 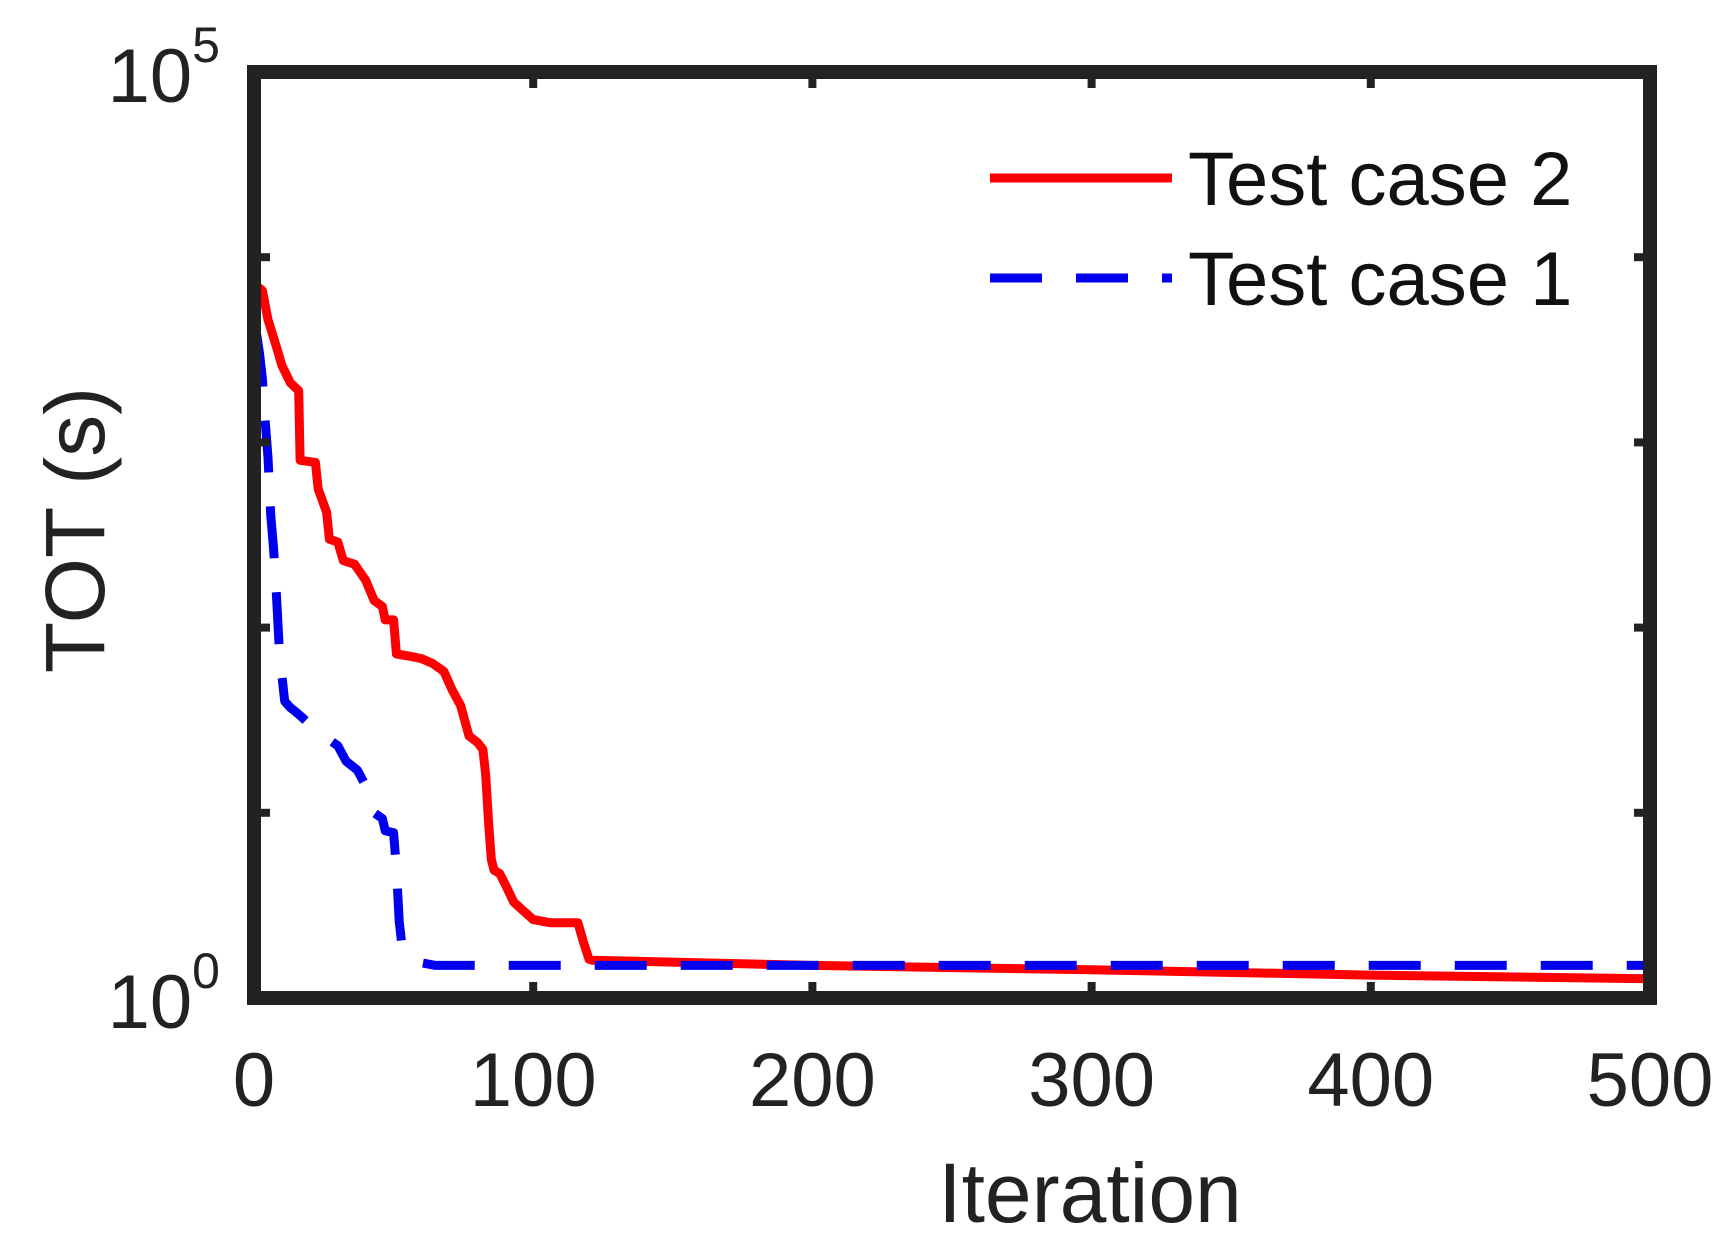 I want to click on y-tick-label-0: 10⁰, so click(x=164, y=994).